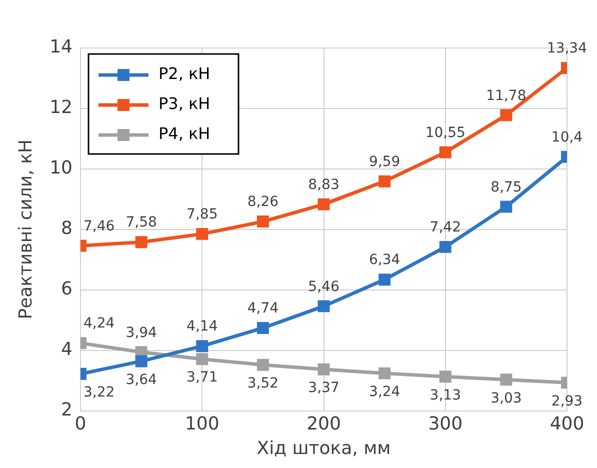 This screenshot has height=468, width=597. I want to click on data-label: 8,26, so click(263, 202).